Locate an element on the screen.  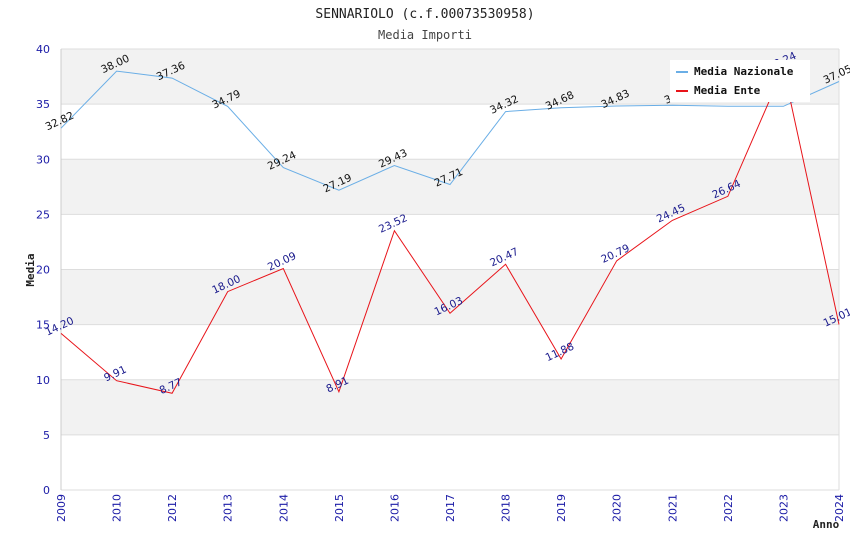
x-tick-label: 2014 is located at coordinates (283, 508).